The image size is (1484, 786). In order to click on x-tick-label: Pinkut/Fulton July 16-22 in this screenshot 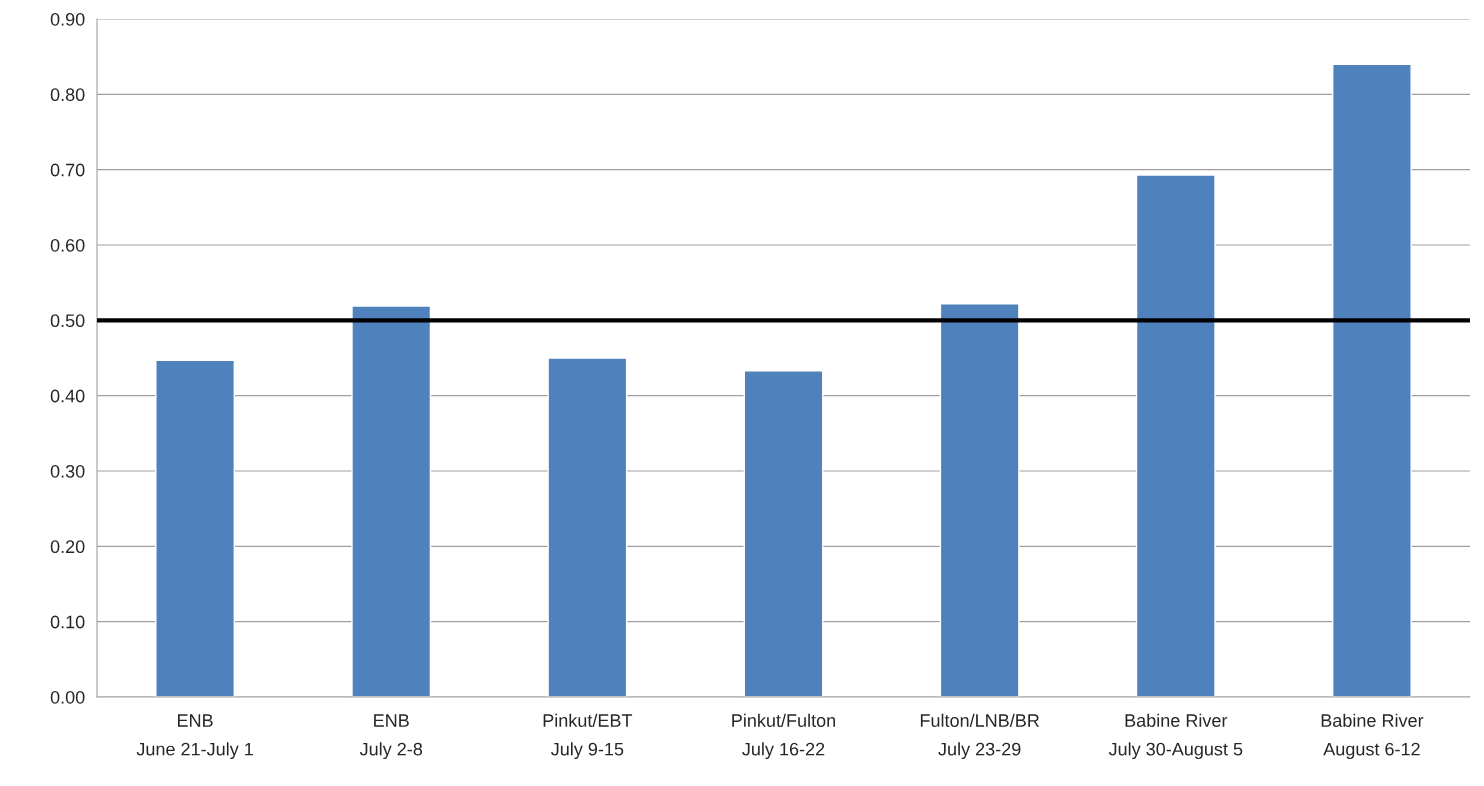, I will do `click(784, 736)`.